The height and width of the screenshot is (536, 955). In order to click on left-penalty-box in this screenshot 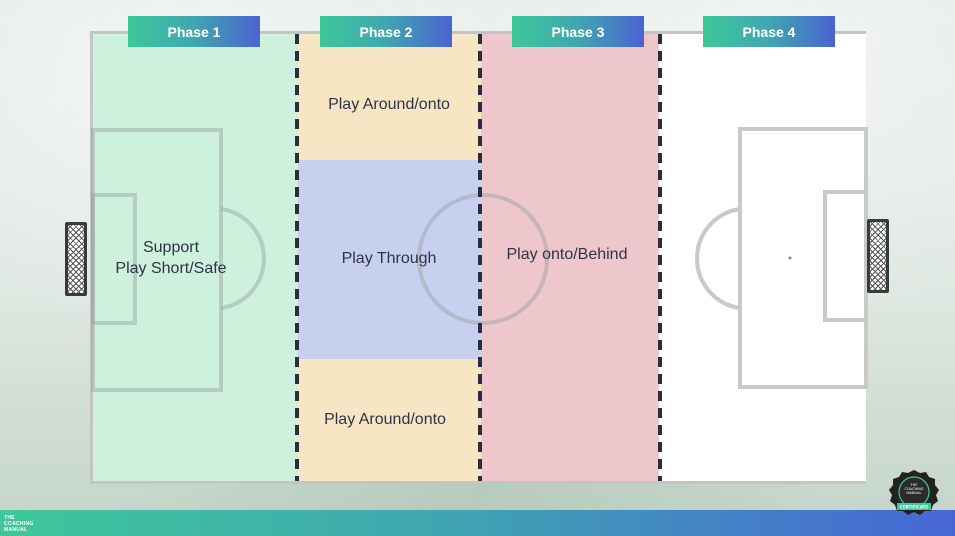, I will do `click(157, 260)`.